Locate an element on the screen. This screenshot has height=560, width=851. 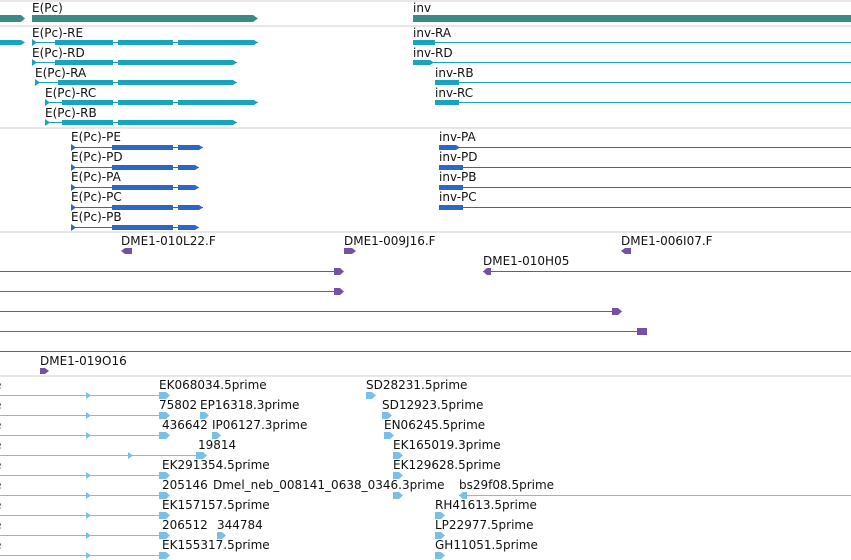
gene-feature-left-partial is located at coordinates (12, 18).